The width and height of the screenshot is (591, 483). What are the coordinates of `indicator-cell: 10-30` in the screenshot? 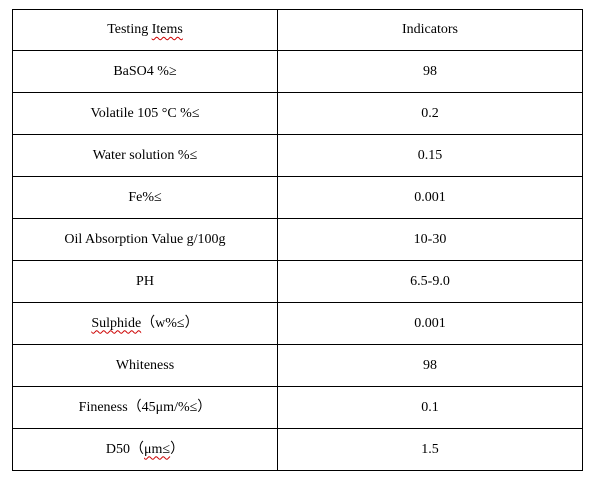 It's located at (430, 239).